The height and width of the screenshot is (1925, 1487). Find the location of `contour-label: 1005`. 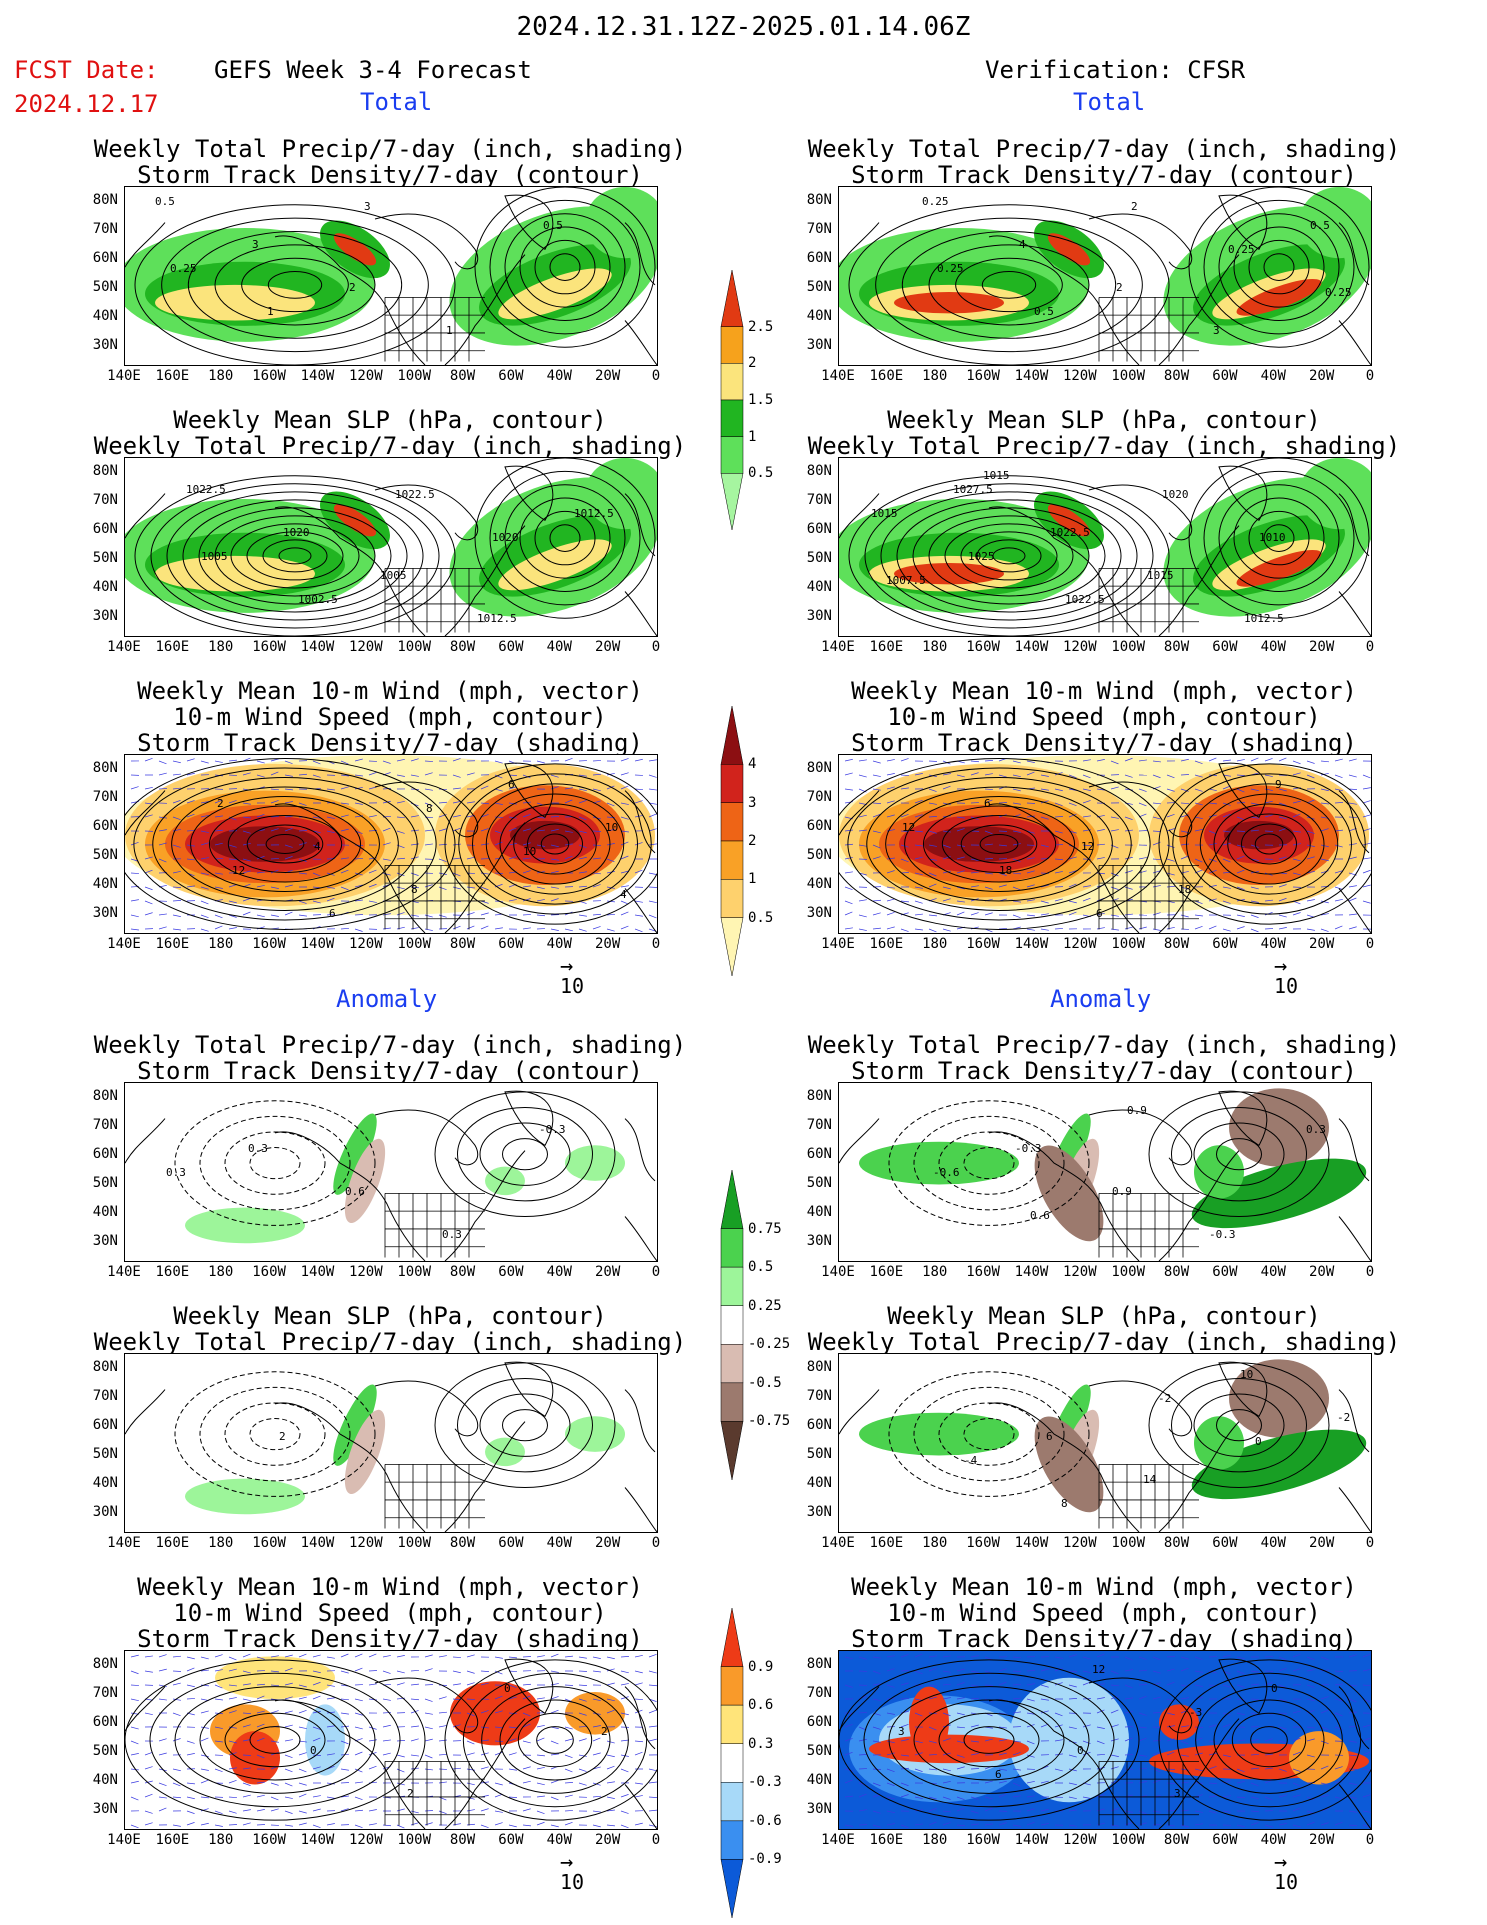

contour-label: 1005 is located at coordinates (393, 575).